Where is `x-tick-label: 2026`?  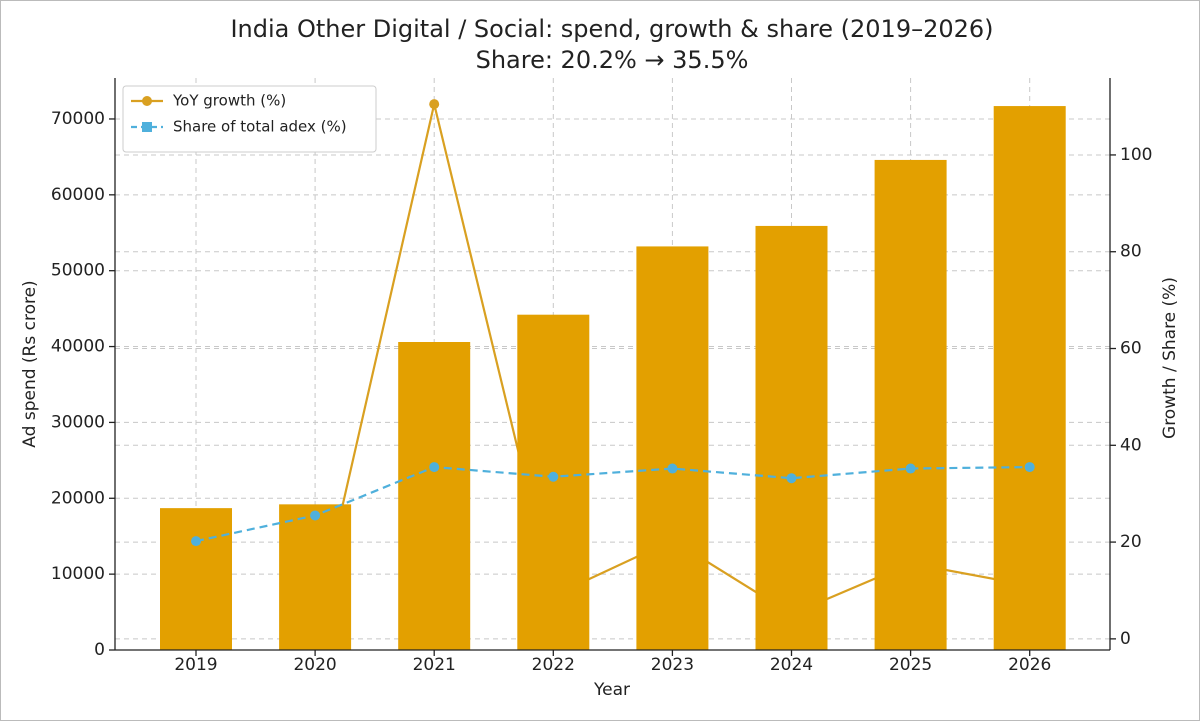 x-tick-label: 2026 is located at coordinates (1029, 665).